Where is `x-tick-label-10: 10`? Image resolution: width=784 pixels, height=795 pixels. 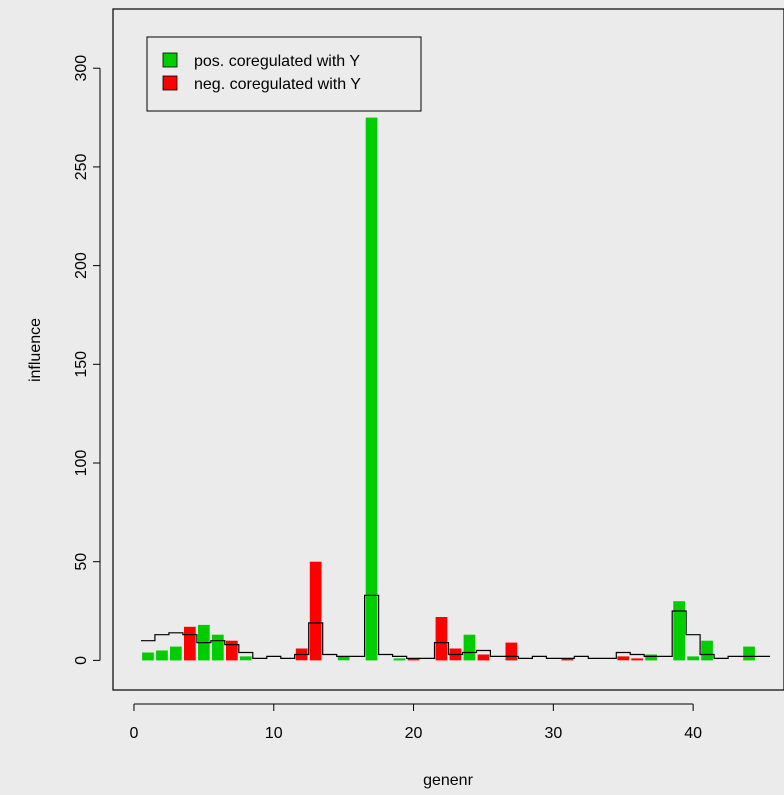
x-tick-label-10: 10 is located at coordinates (274, 733).